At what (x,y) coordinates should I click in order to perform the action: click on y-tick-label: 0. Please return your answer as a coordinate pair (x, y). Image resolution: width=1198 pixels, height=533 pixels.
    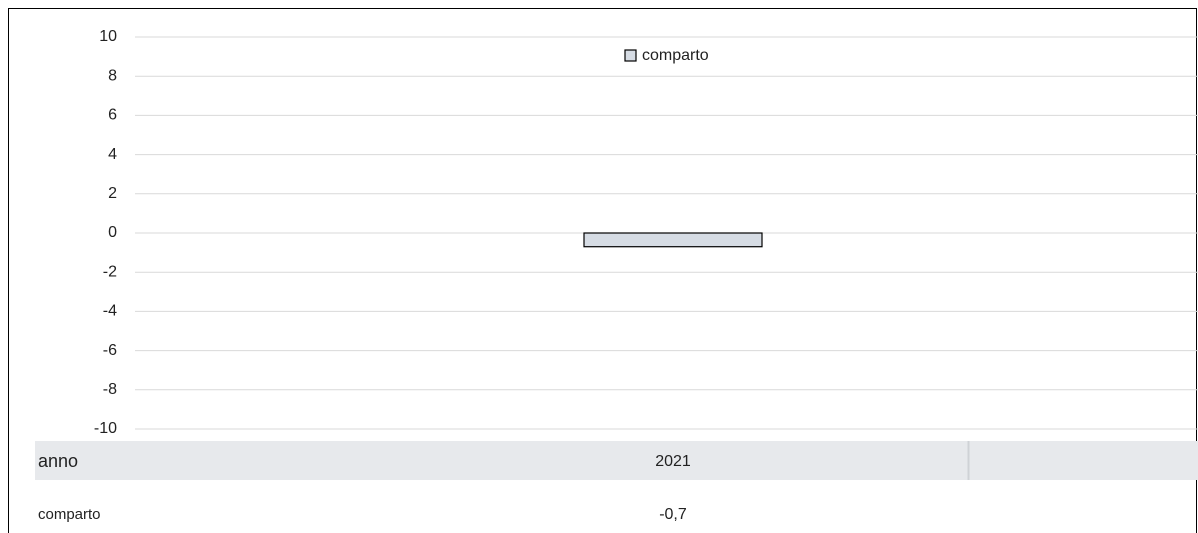
    Looking at the image, I should click on (112, 232).